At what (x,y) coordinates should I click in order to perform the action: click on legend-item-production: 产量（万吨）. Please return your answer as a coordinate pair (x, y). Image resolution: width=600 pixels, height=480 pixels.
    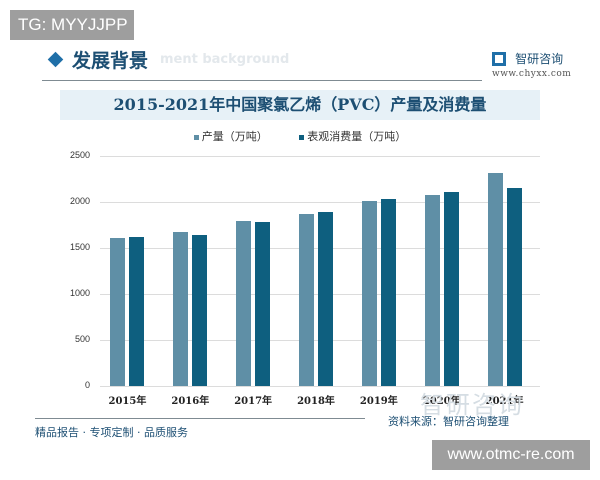
    Looking at the image, I should click on (230, 136).